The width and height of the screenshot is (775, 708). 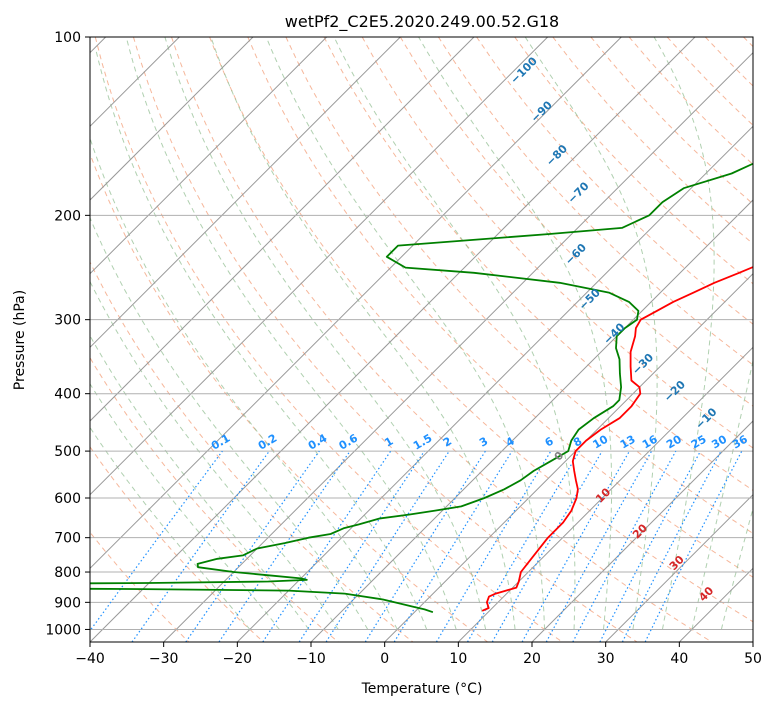 What do you see at coordinates (67, 603) in the screenshot?
I see `y-tick-label: 900` at bounding box center [67, 603].